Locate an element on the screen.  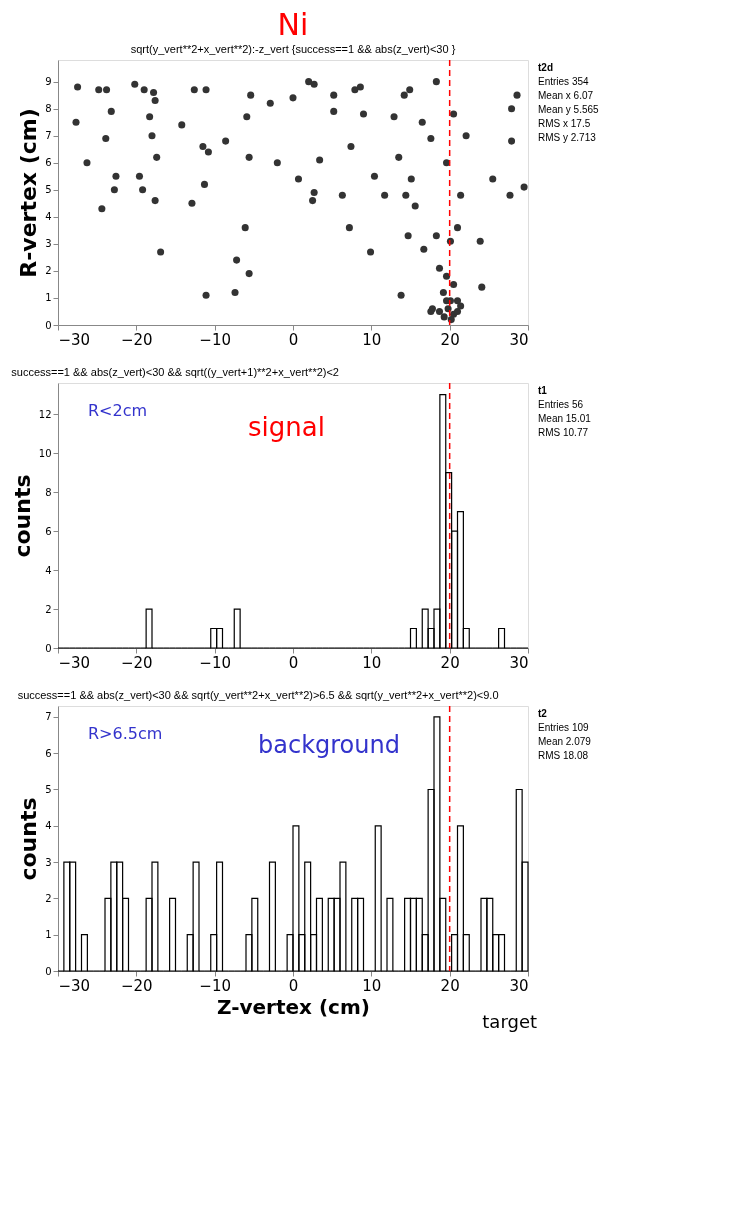
chart-subtitle: sqrt(y_vert**2+x_vert**2):-z_vert {success==1 && abs(z_vert)<30 } is located at coordinates (293, 49).